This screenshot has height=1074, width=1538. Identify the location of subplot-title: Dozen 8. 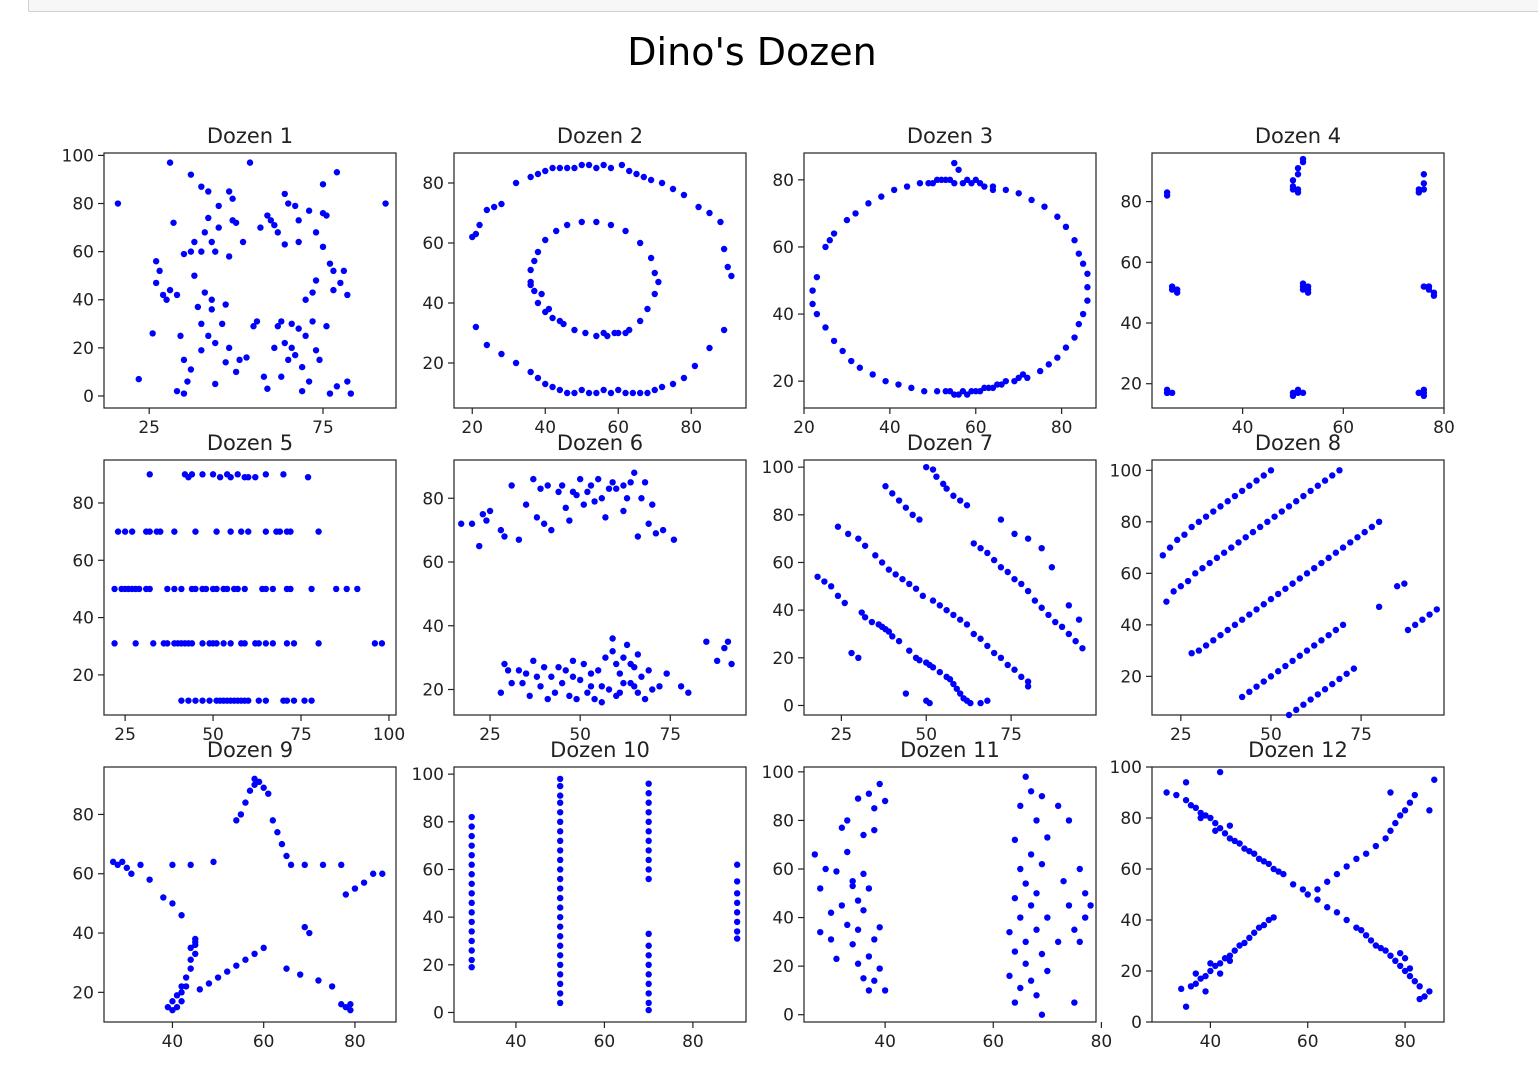
(1298, 443).